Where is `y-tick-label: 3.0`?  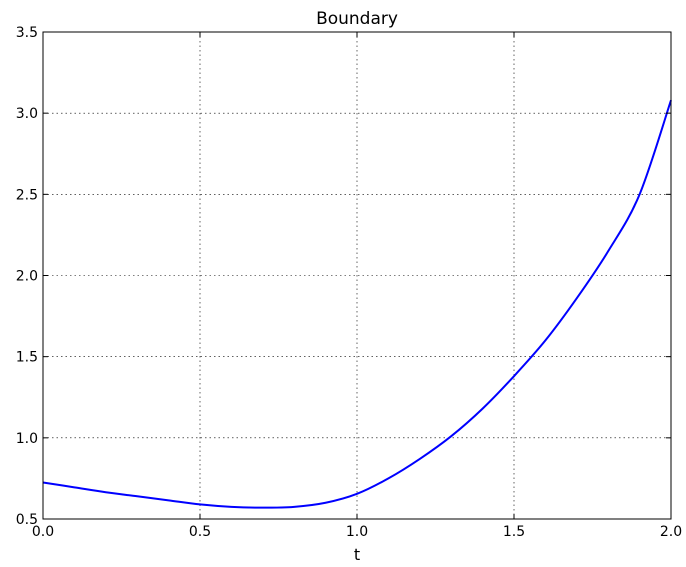
y-tick-label: 3.0 is located at coordinates (27, 114).